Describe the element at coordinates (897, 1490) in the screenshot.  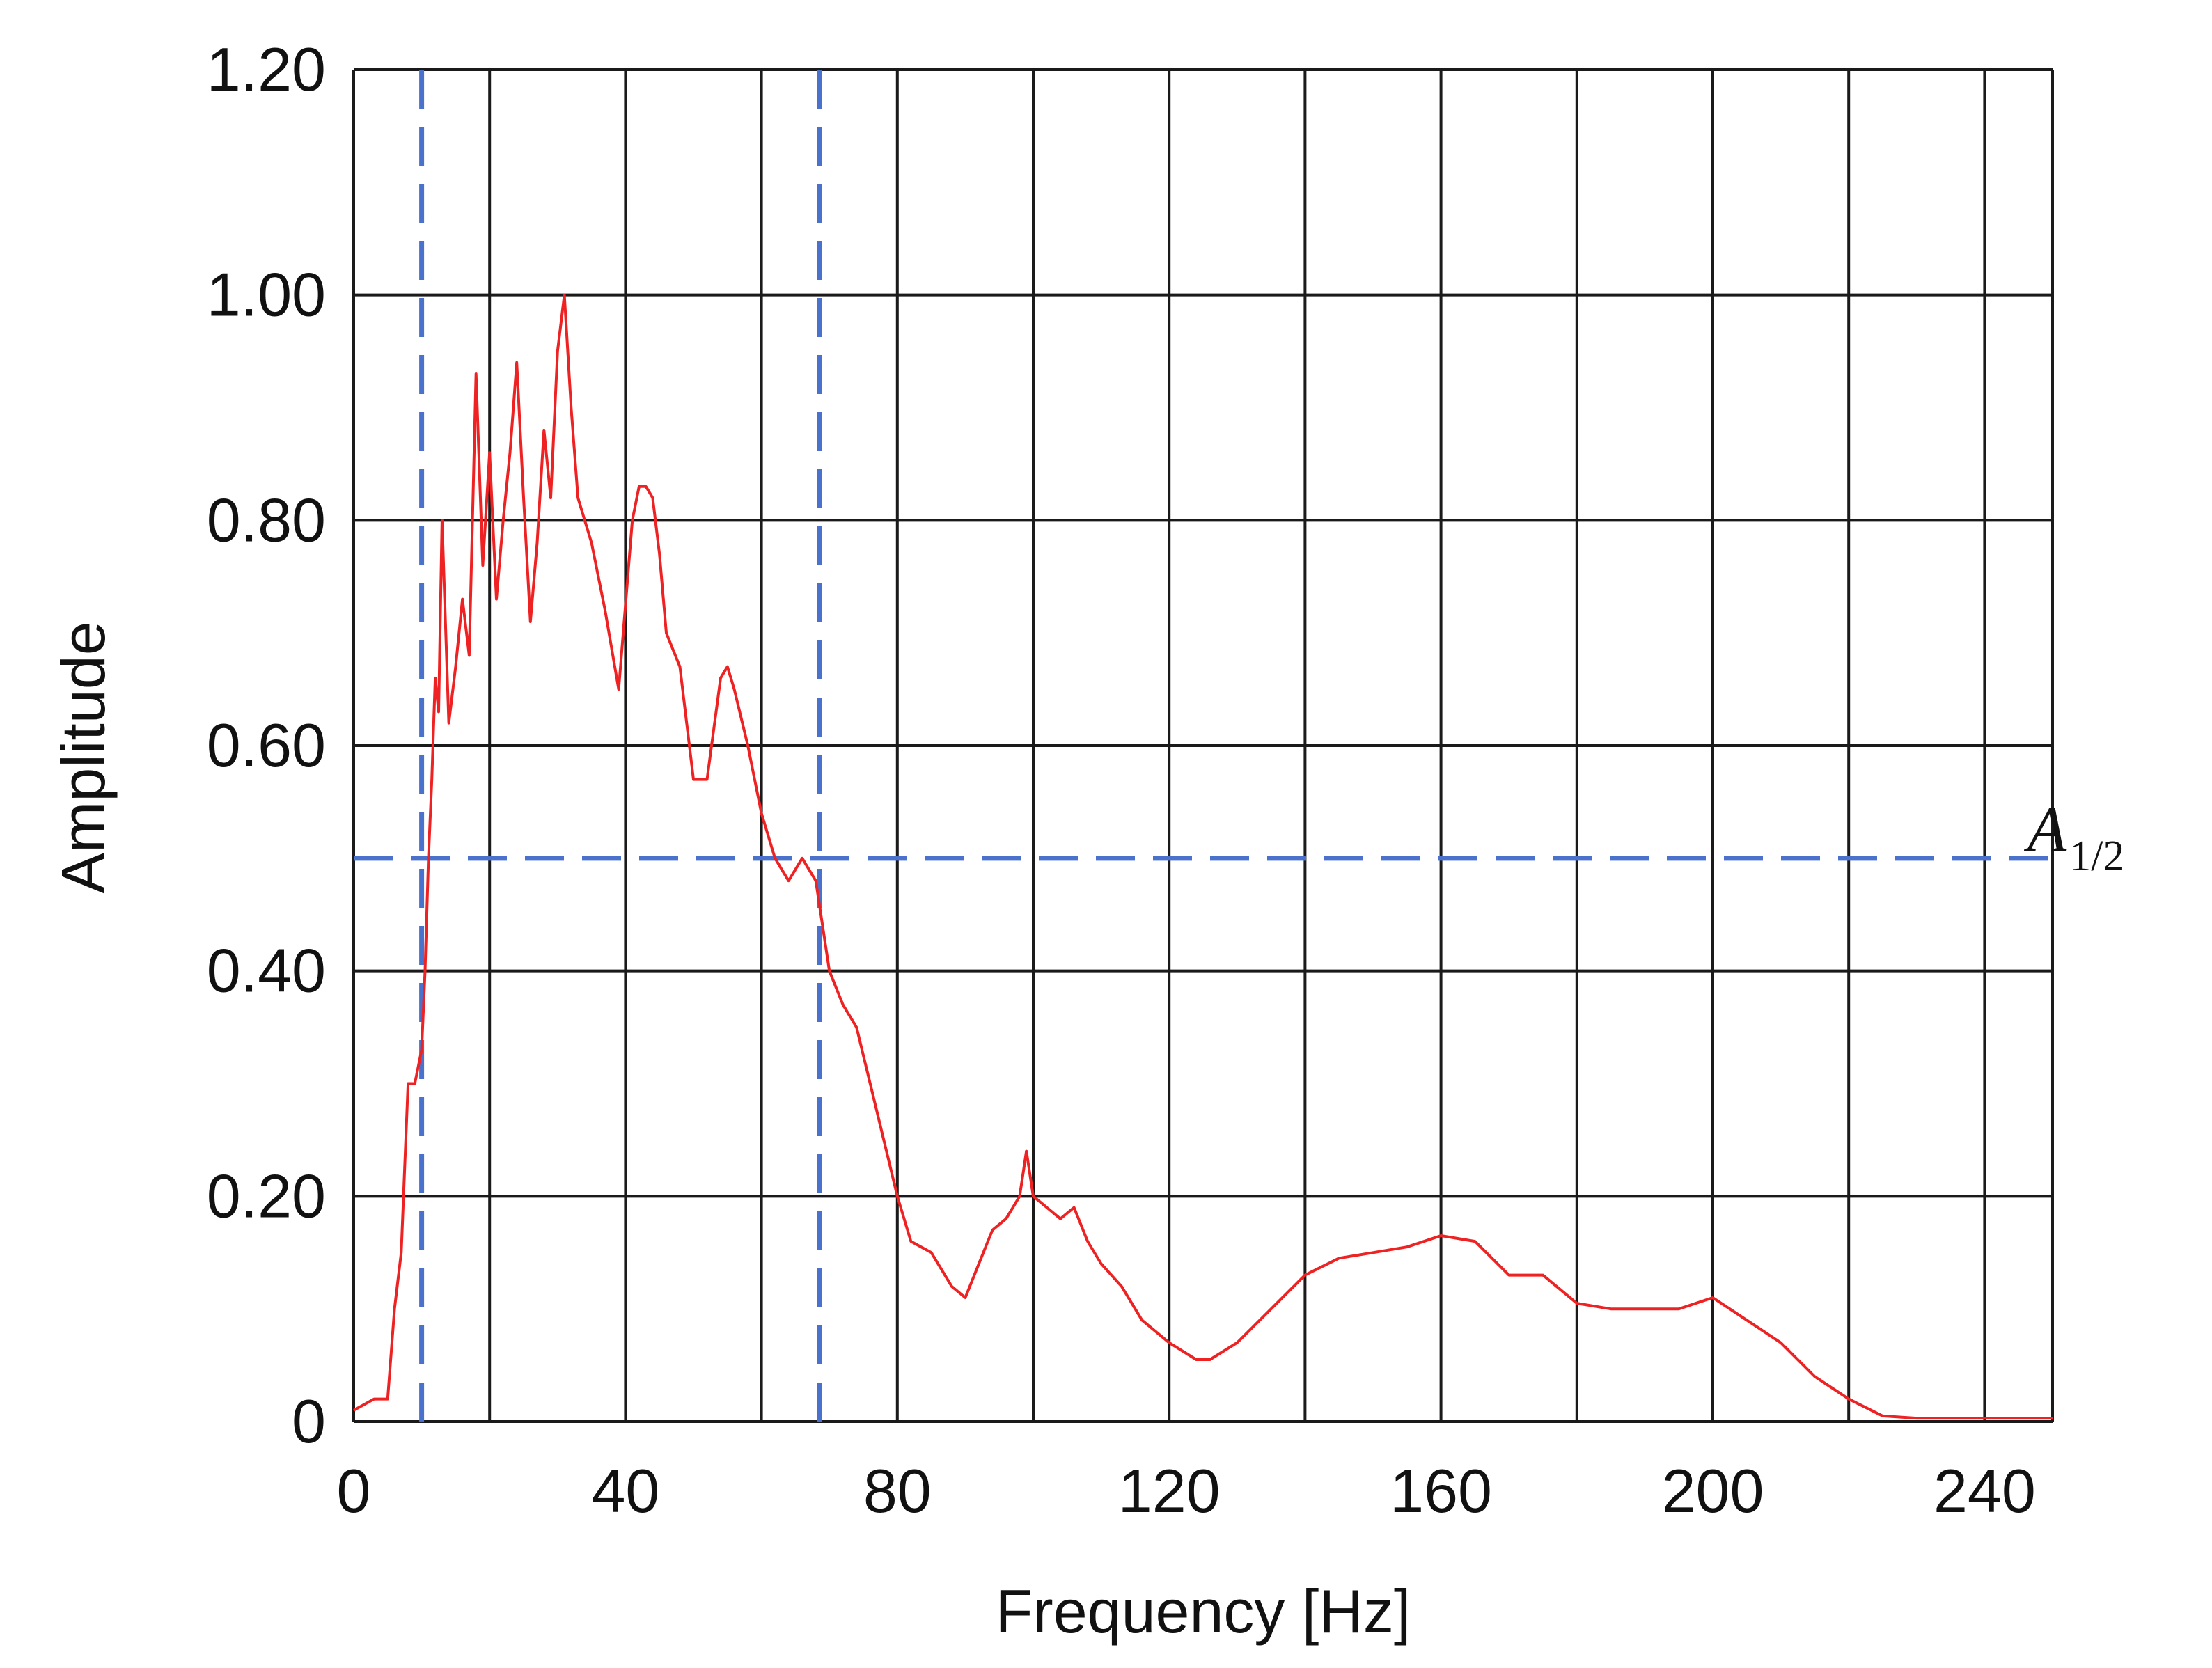
I see `x-tick-label: 80` at that location.